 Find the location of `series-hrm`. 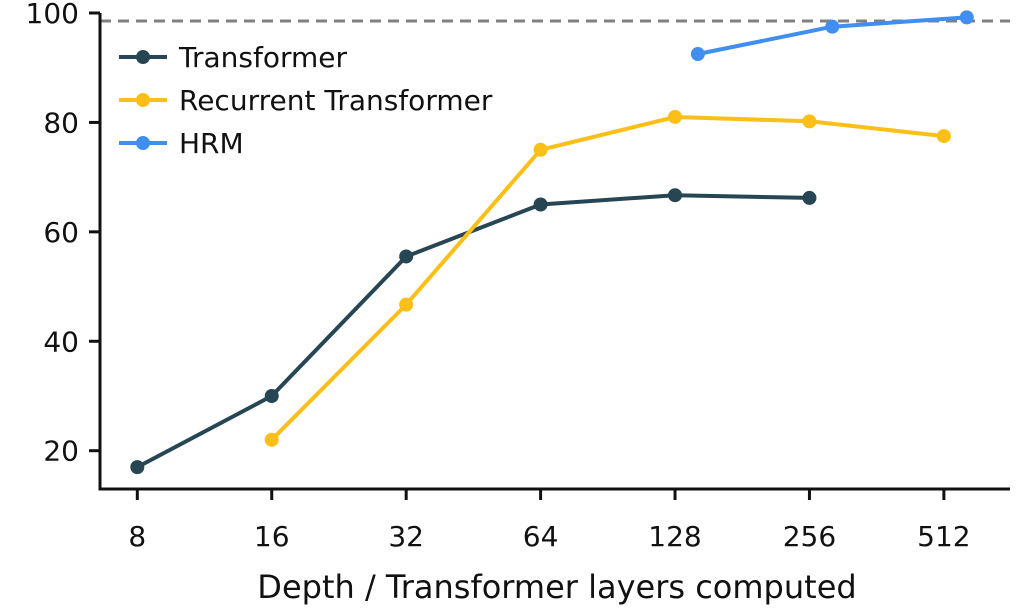

series-hrm is located at coordinates (832, 36).